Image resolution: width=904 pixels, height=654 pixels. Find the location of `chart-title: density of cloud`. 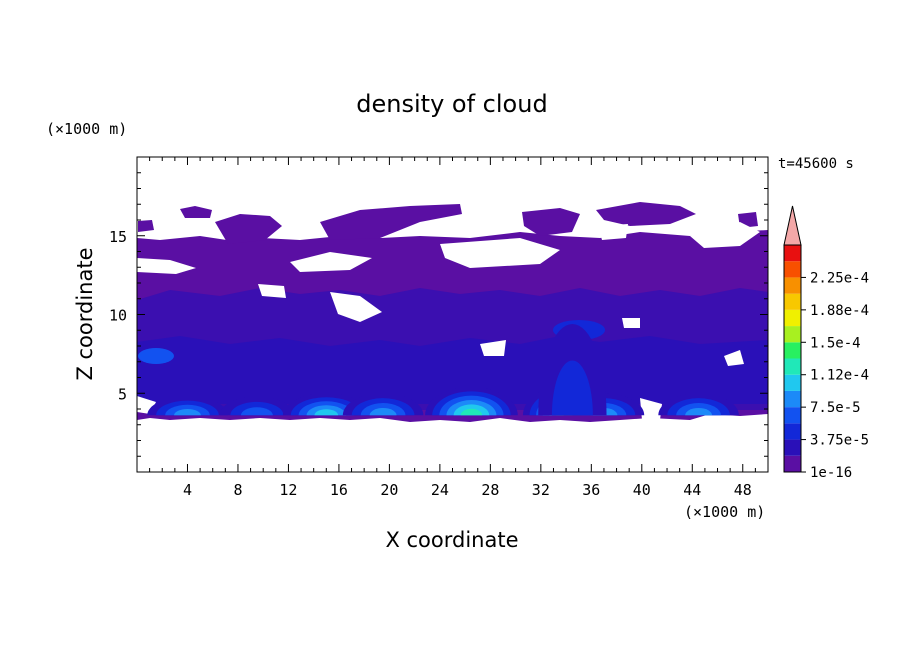

chart-title: density of cloud is located at coordinates (451, 104).